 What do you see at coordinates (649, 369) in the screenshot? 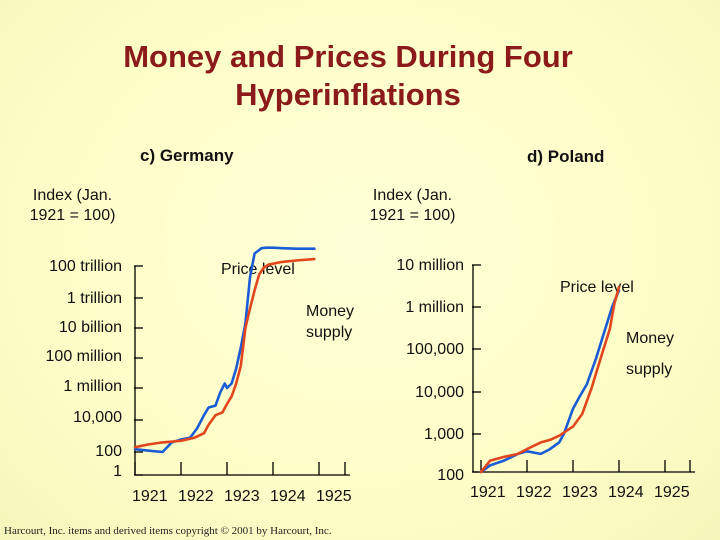
I see `poland-money-supply-annotation-line-2: supply` at bounding box center [649, 369].